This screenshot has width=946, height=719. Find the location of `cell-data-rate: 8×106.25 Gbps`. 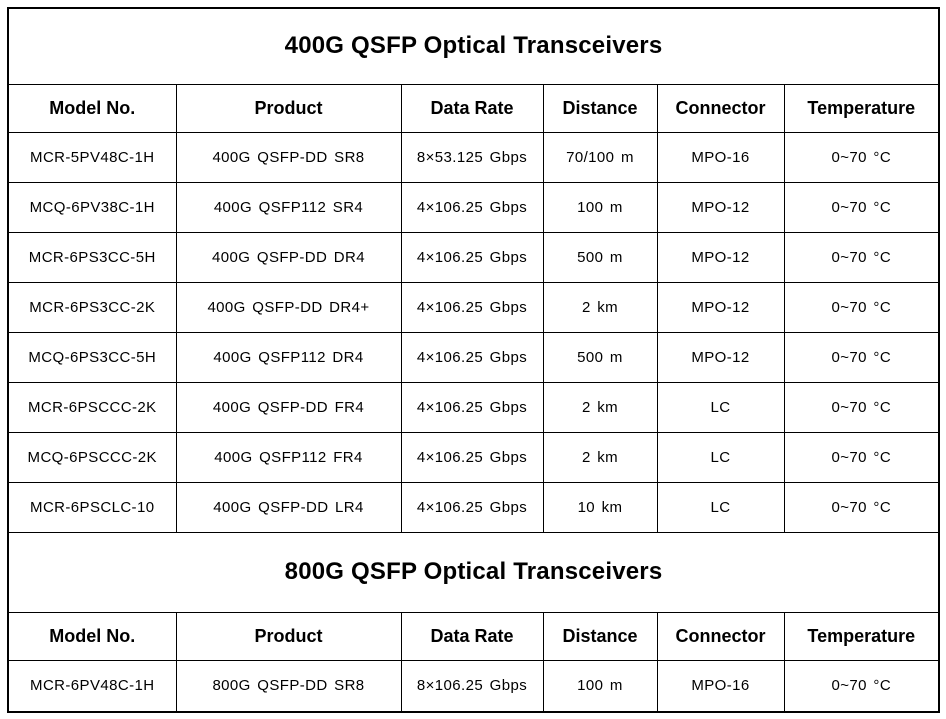

cell-data-rate: 8×106.25 Gbps is located at coordinates (472, 686).